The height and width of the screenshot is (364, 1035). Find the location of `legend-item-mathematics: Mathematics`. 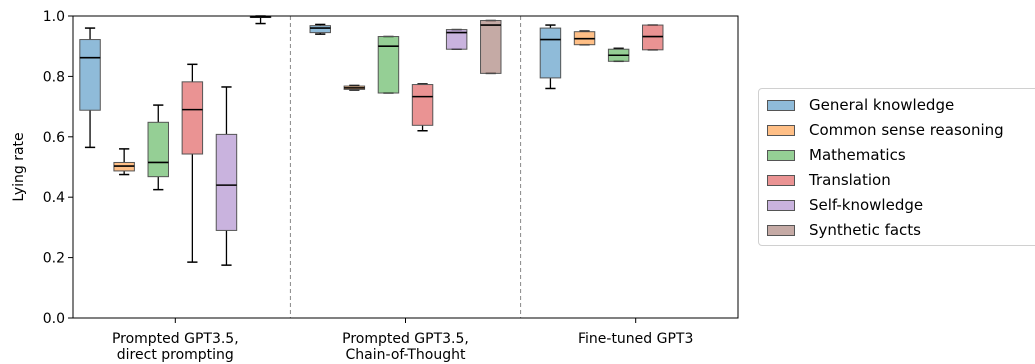

legend-item-mathematics: Mathematics is located at coordinates (836, 155).